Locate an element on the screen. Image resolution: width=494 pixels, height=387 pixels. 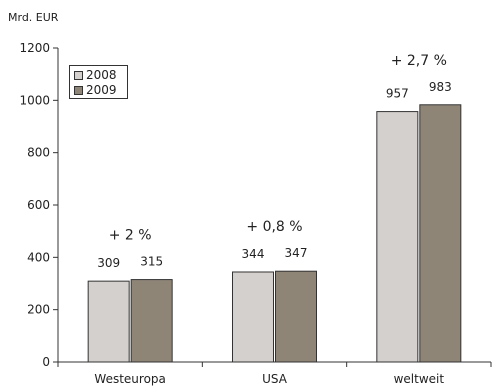
y-unit-label: Mrd. EUR is located at coordinates (33, 17).